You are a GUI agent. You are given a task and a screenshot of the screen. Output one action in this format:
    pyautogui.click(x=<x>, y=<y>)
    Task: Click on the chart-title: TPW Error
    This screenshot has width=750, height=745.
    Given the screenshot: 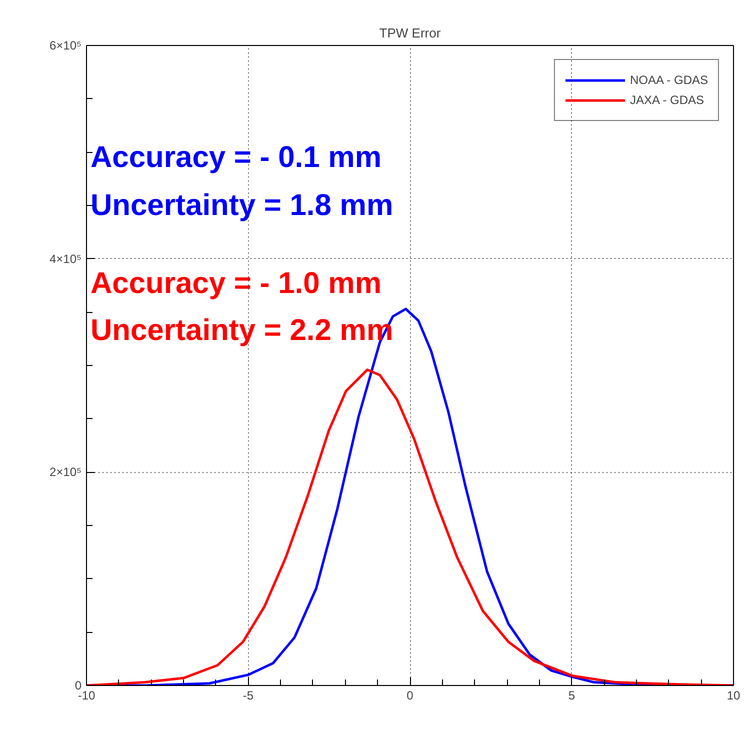 What is the action you would take?
    pyautogui.click(x=410, y=33)
    